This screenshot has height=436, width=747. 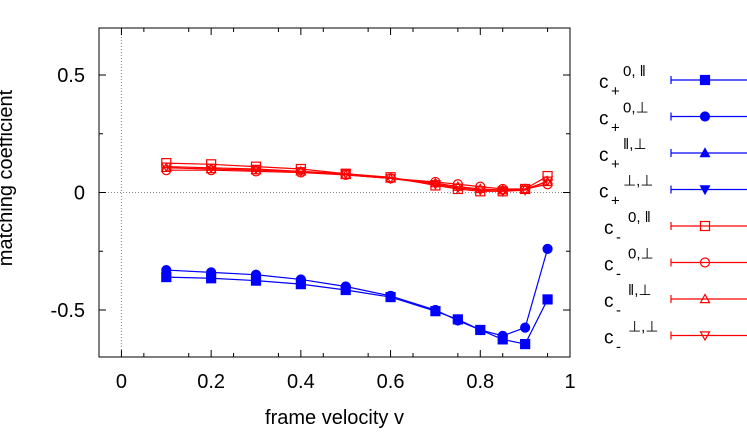 What do you see at coordinates (673, 191) in the screenshot?
I see `legend-entry-4: c +⊥,⊥` at bounding box center [673, 191].